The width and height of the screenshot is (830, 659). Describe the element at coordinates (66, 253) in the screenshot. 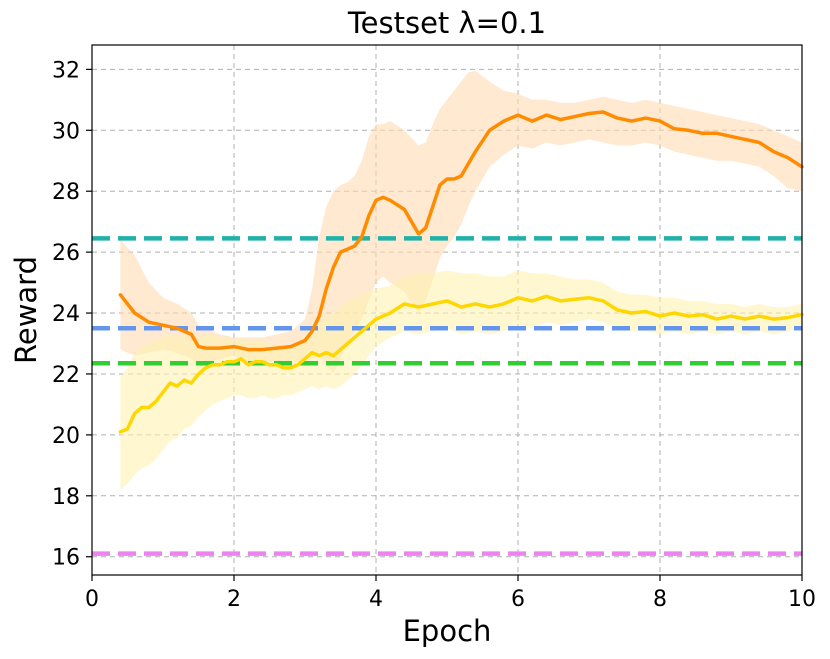

I see `y-tick-label: 26` at that location.